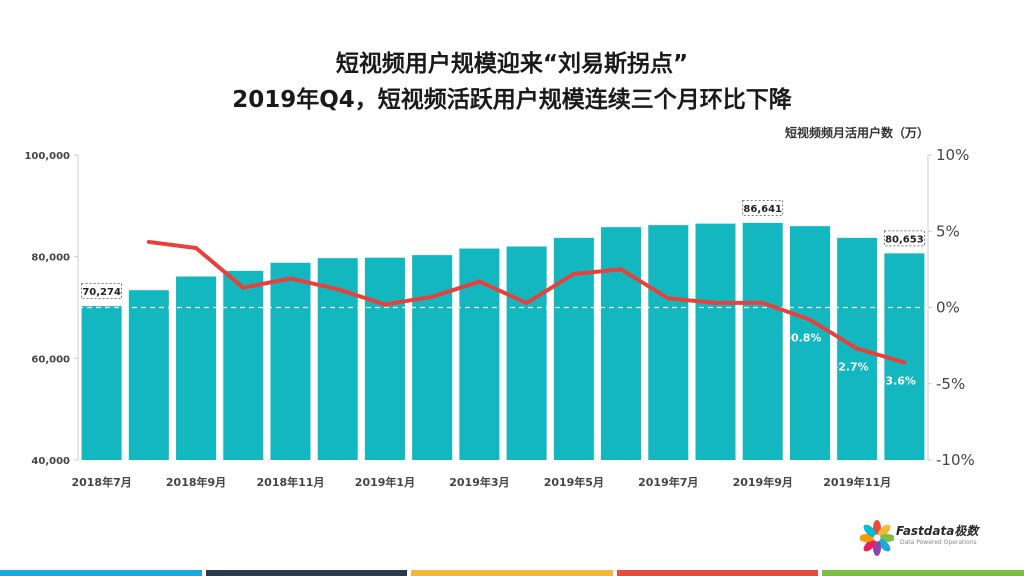 This screenshot has width=1024, height=576. I want to click on right-tick-label: -10%, so click(955, 460).